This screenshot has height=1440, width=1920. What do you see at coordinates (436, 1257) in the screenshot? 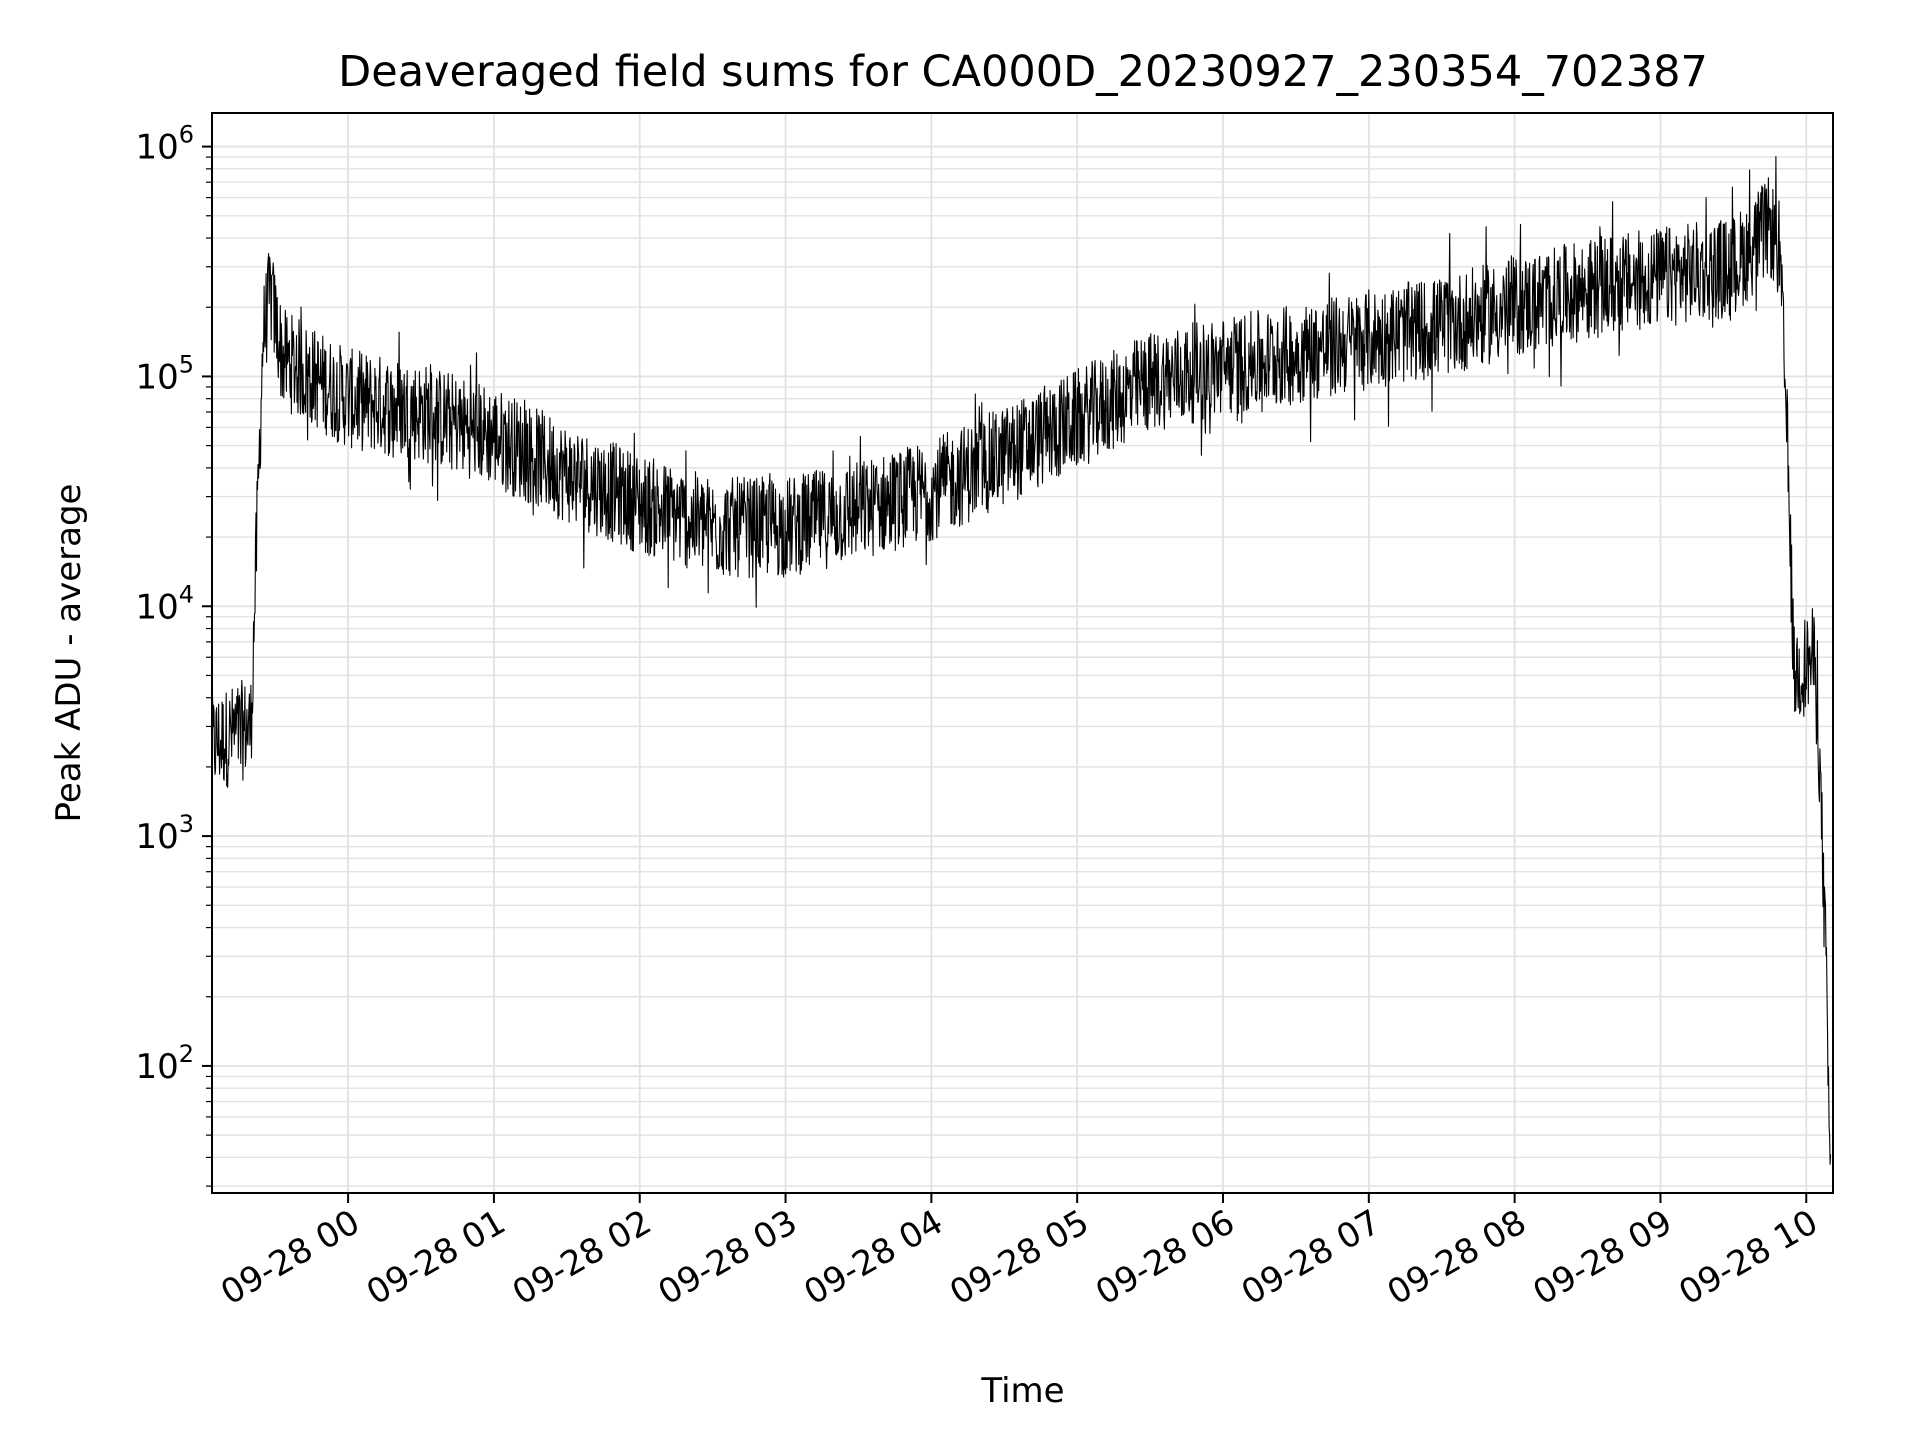
I see `x-tick-label: 09-28 01` at bounding box center [436, 1257].